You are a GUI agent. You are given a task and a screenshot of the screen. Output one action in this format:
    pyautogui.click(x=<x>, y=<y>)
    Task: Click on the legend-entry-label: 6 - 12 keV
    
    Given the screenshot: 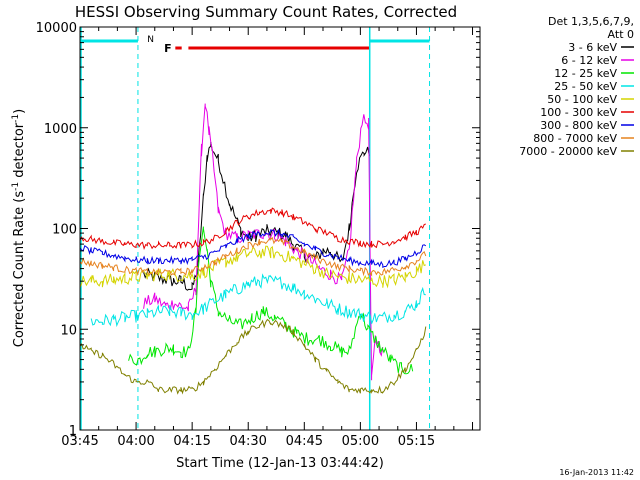 What is the action you would take?
    pyautogui.click(x=589, y=60)
    